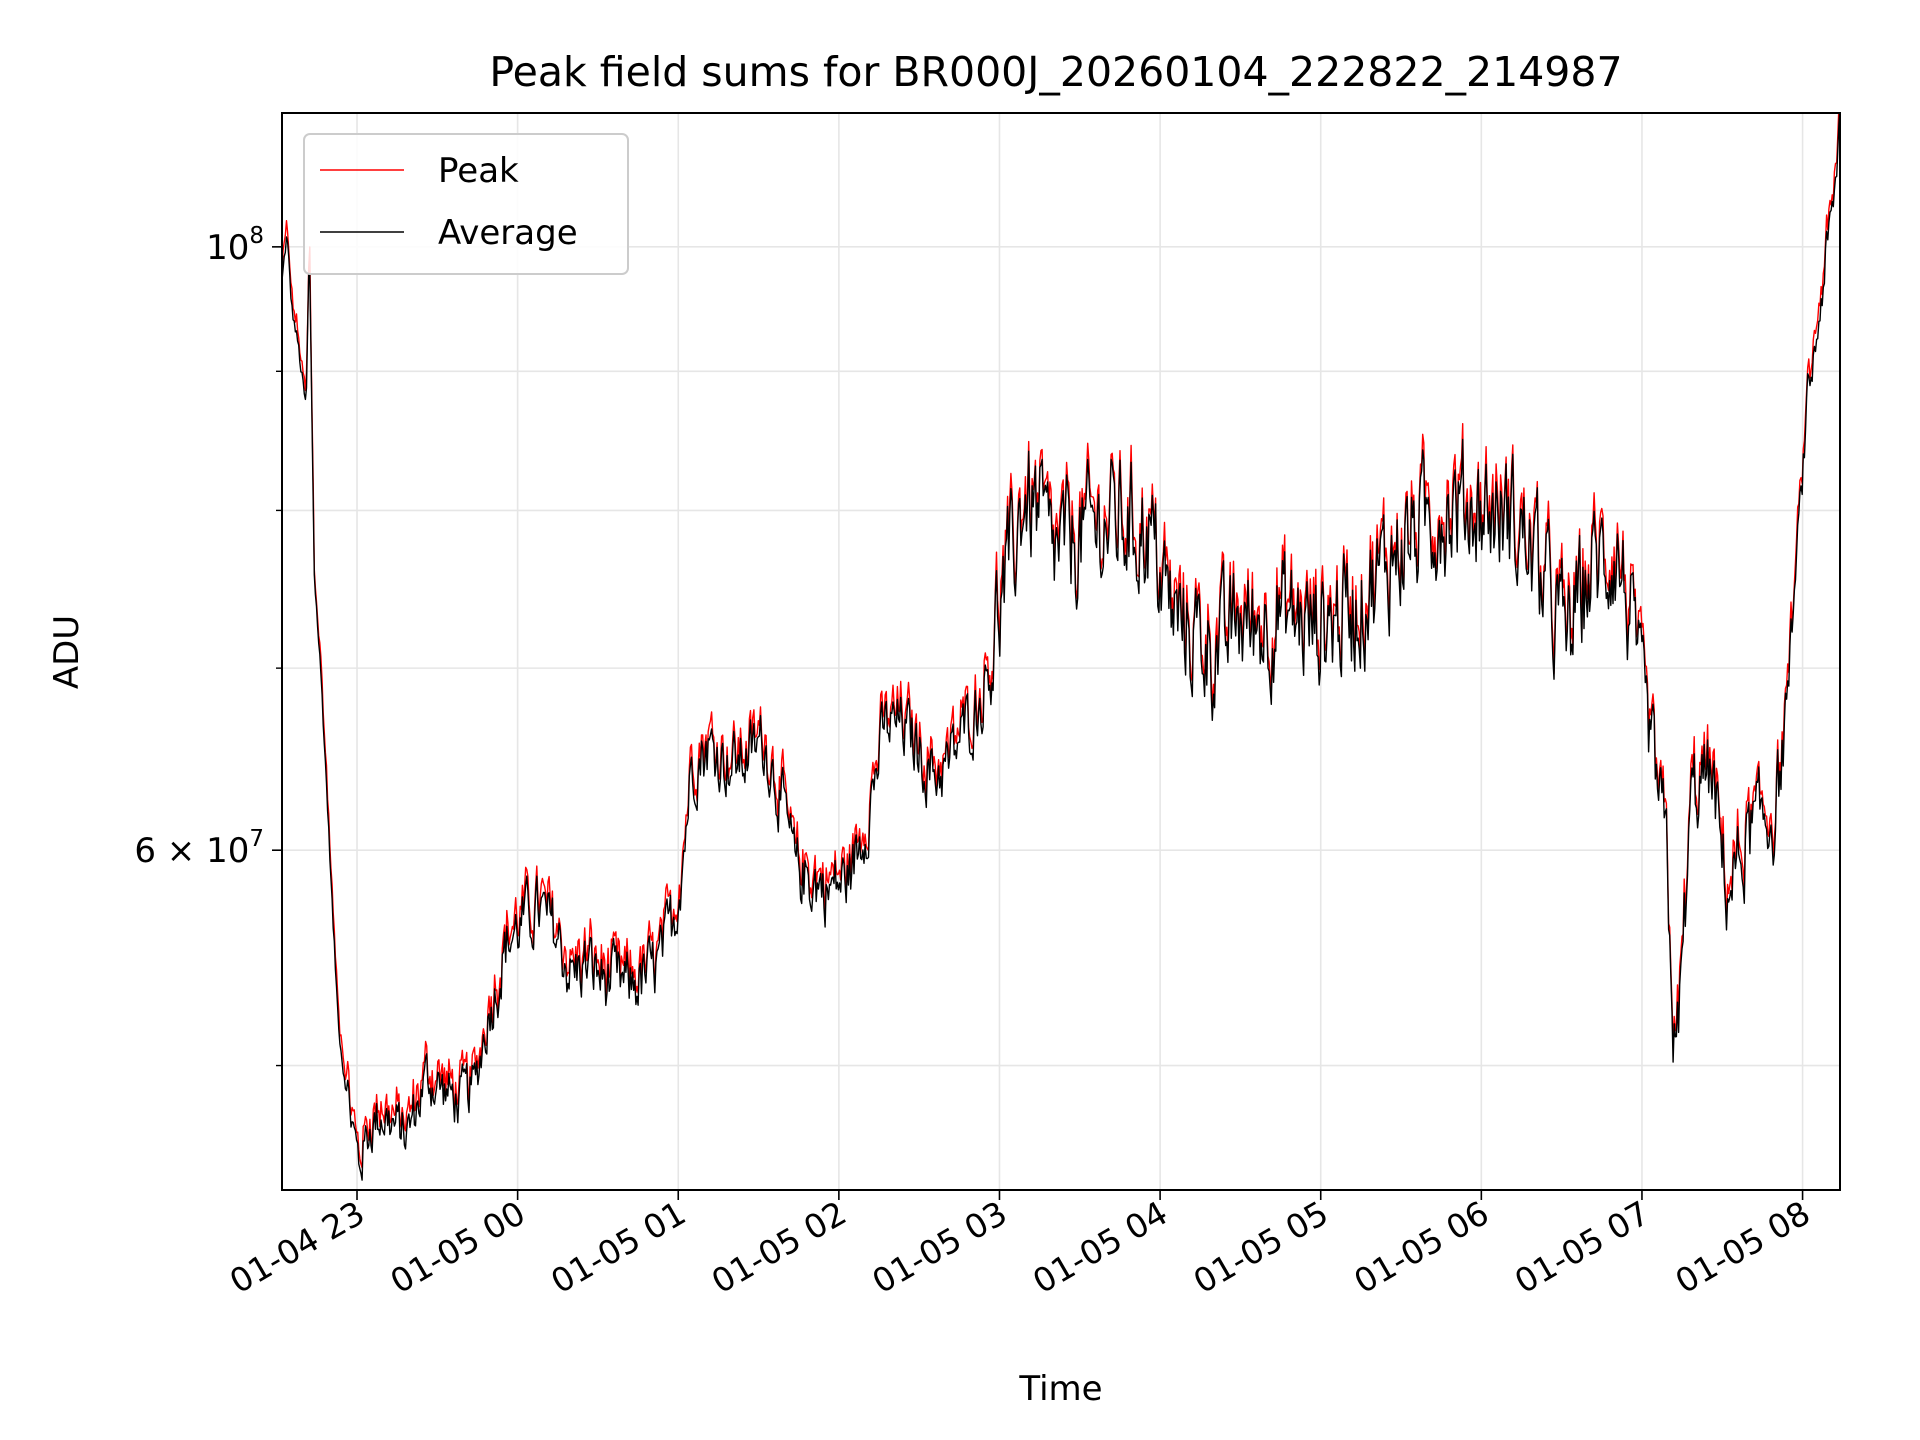 The height and width of the screenshot is (1440, 1920). Describe the element at coordinates (235, 245) in the screenshot. I see `y-tick-label: 108` at that location.